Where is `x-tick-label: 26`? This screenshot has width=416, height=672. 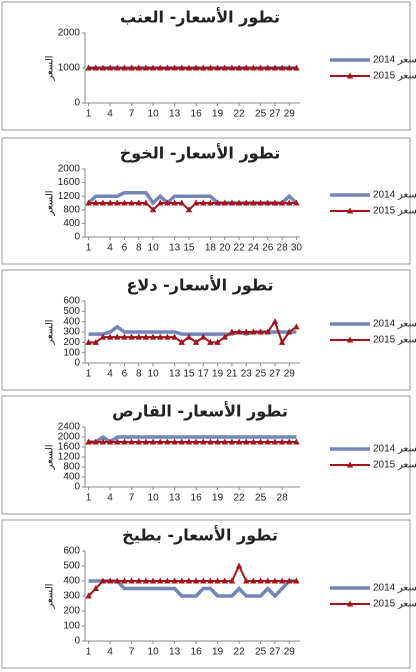 x-tick-label: 26 is located at coordinates (268, 248).